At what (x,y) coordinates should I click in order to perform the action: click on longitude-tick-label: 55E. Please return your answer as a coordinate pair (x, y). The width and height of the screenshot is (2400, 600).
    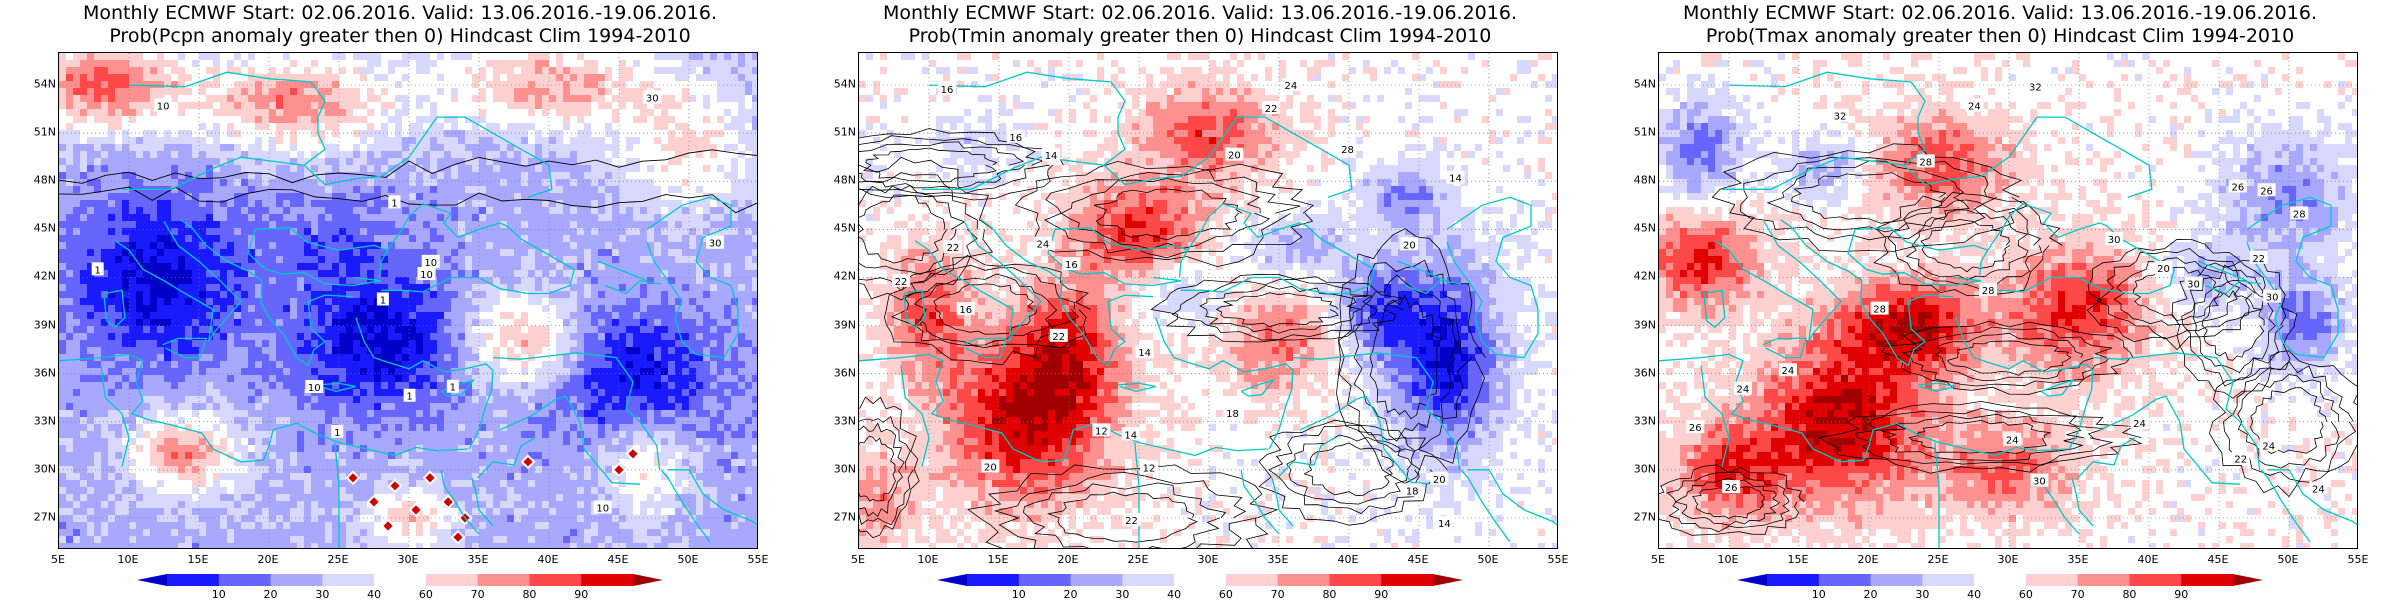
    Looking at the image, I should click on (2358, 559).